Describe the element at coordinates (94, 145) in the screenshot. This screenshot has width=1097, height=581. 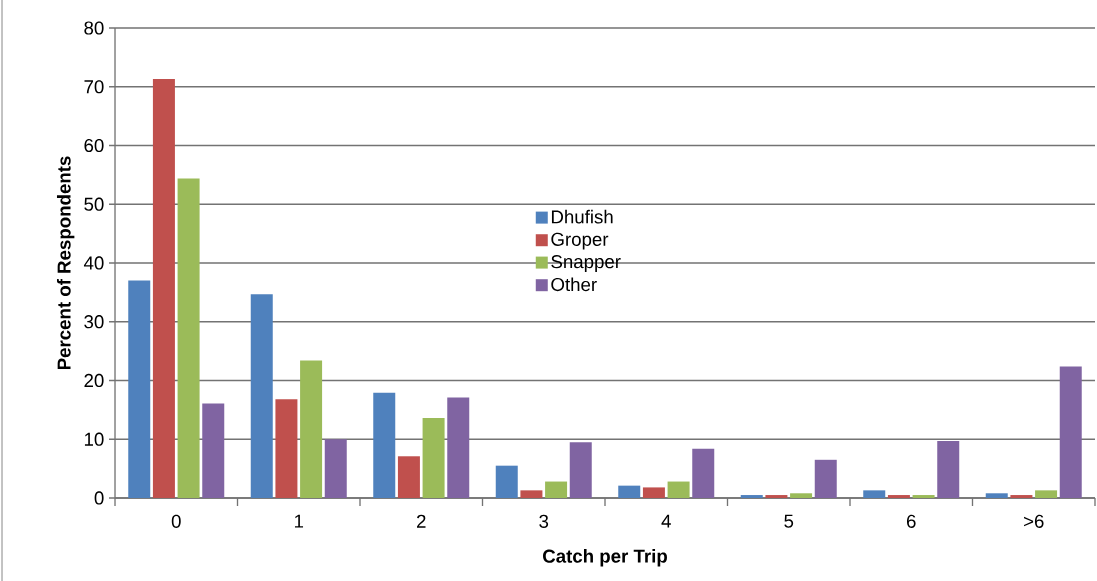
I see `y-tick-label: 60` at that location.